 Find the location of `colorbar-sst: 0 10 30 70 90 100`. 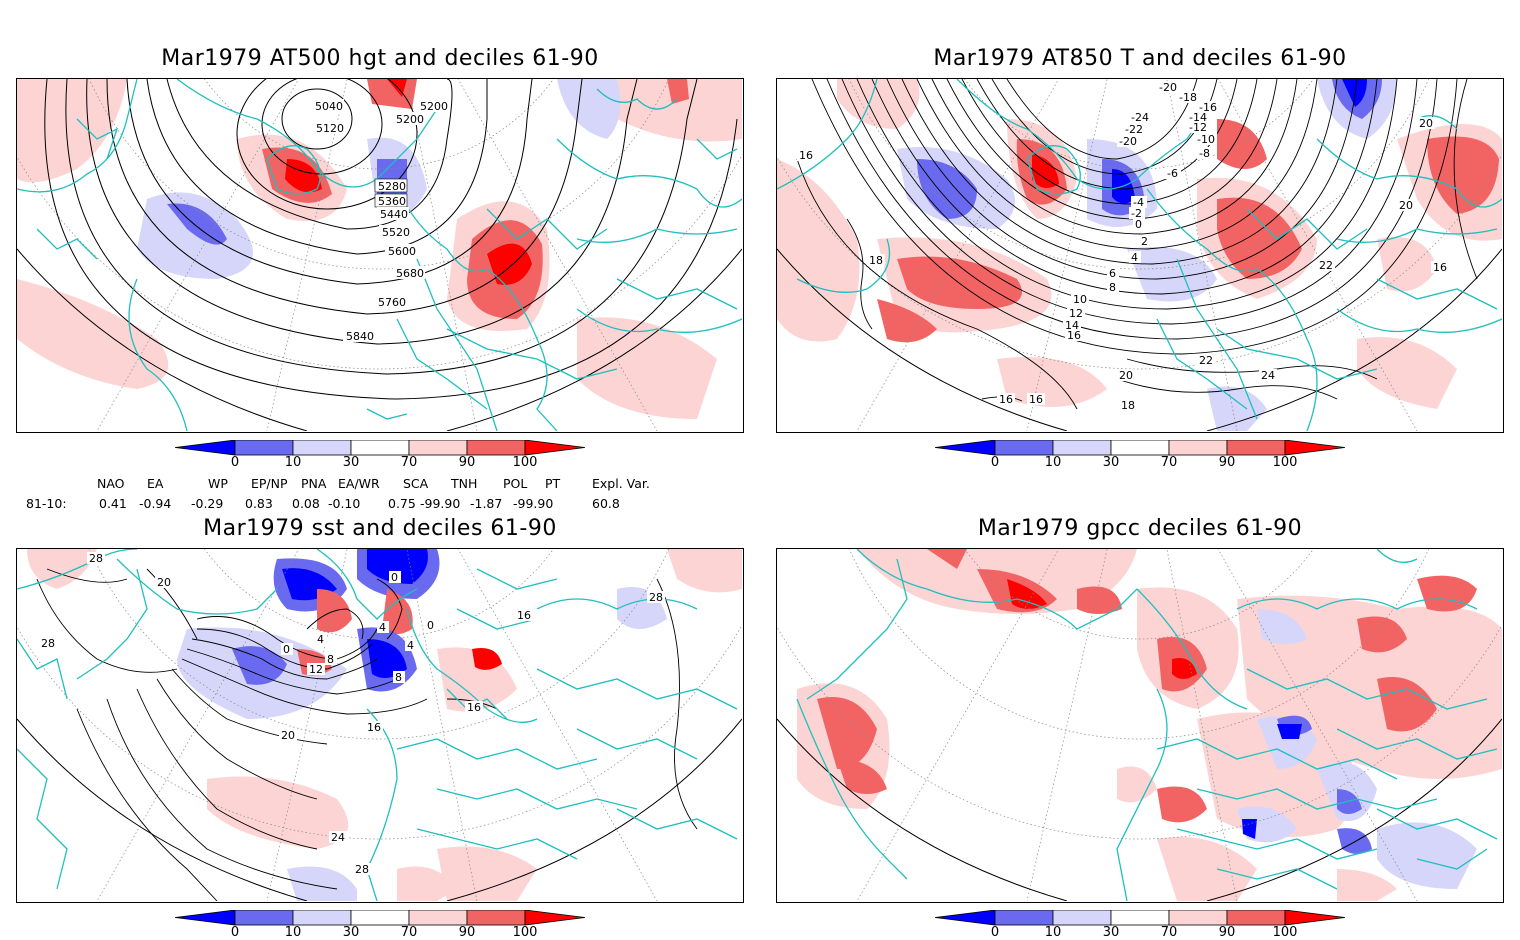

colorbar-sst: 0 10 30 70 90 100 is located at coordinates (380, 925).